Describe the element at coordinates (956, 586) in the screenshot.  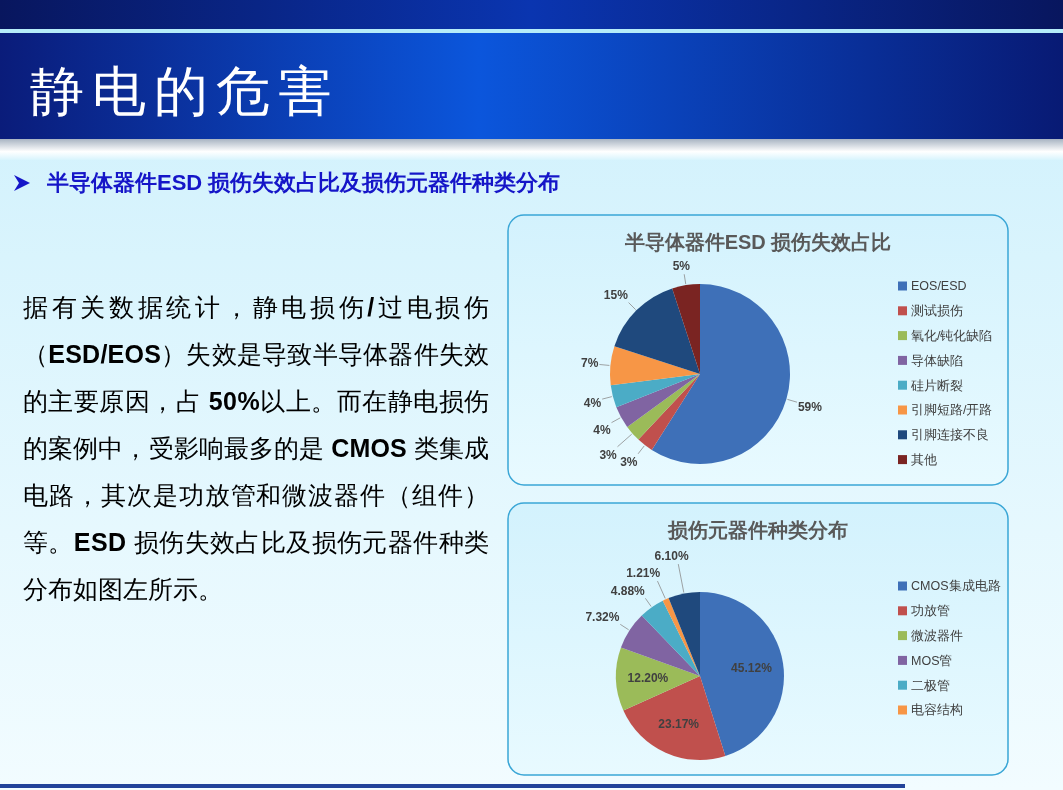
I see `legend-label: CMOS集成电路` at that location.